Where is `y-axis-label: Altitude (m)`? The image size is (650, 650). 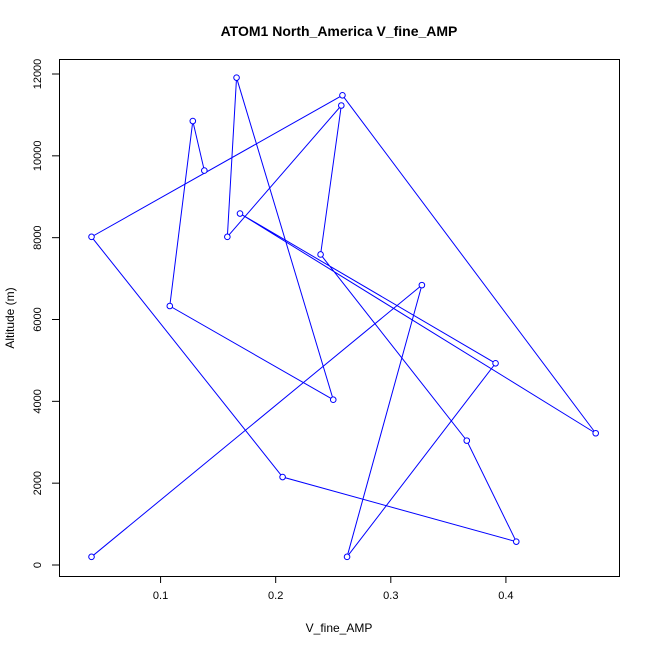 y-axis-label: Altitude (m) is located at coordinates (10, 317).